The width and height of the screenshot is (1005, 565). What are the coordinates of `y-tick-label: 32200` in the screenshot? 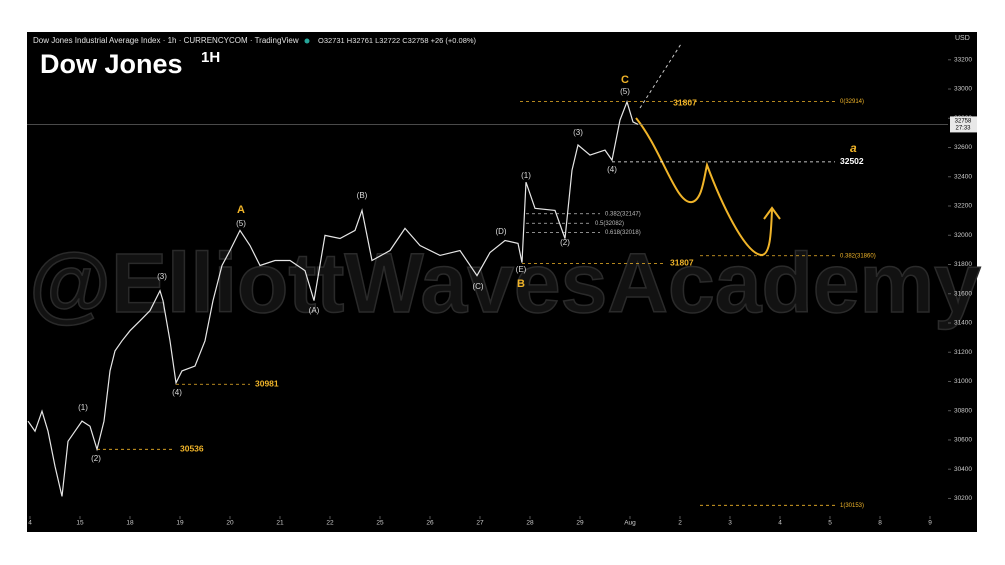 It's located at (963, 206).